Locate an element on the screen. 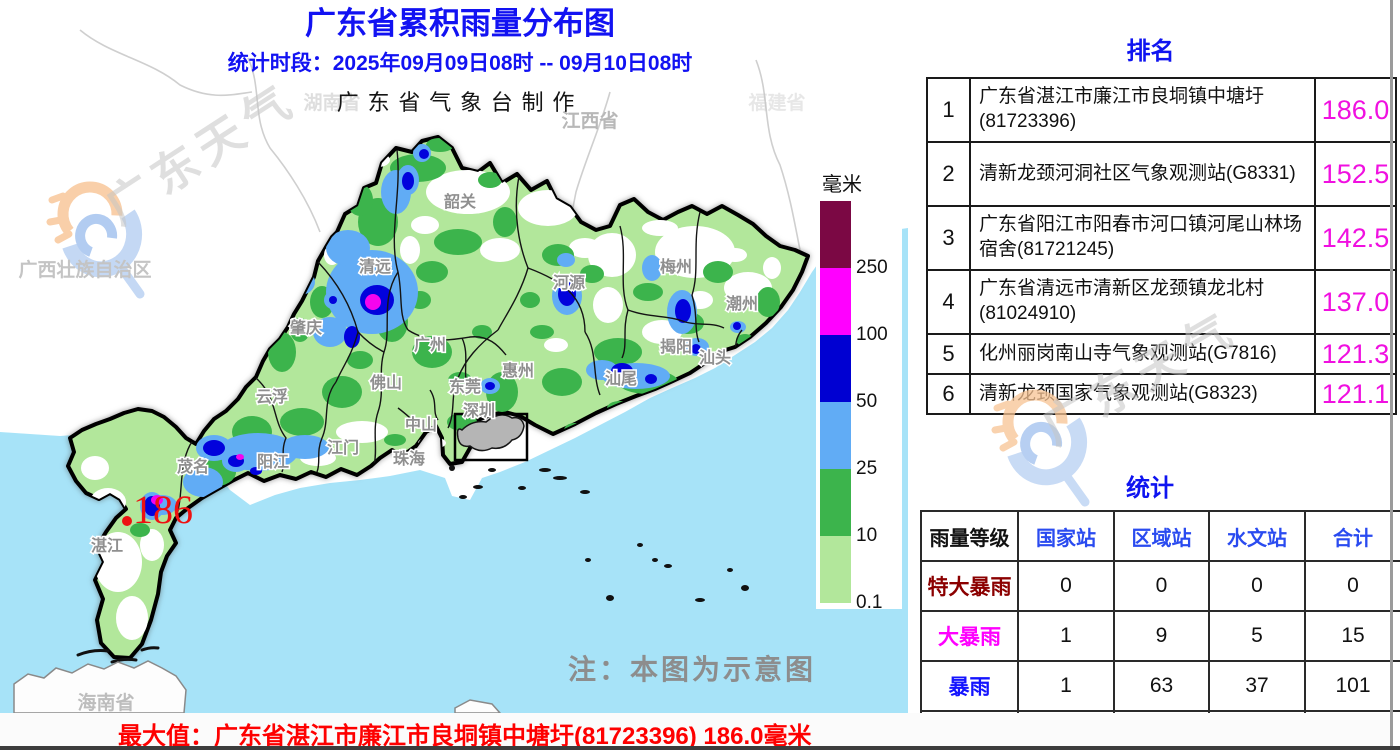 Image resolution: width=1400 pixels, height=750 pixels. region-label: 江西省 is located at coordinates (589, 121).